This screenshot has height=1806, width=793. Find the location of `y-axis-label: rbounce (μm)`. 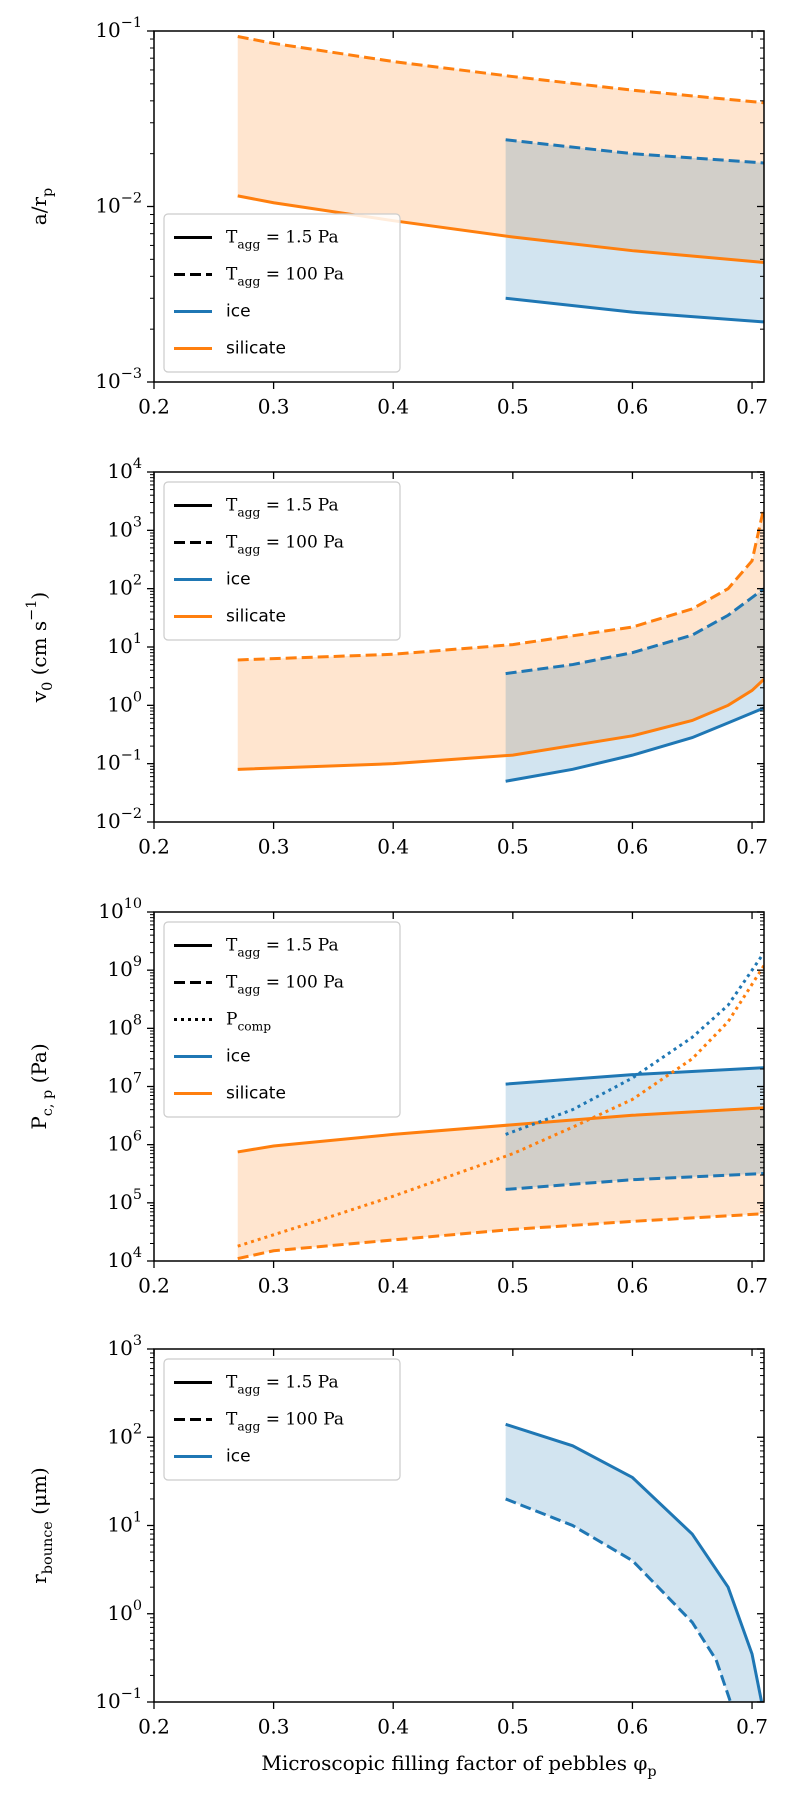

y-axis-label: rbounce (μm) is located at coordinates (42, 1525).